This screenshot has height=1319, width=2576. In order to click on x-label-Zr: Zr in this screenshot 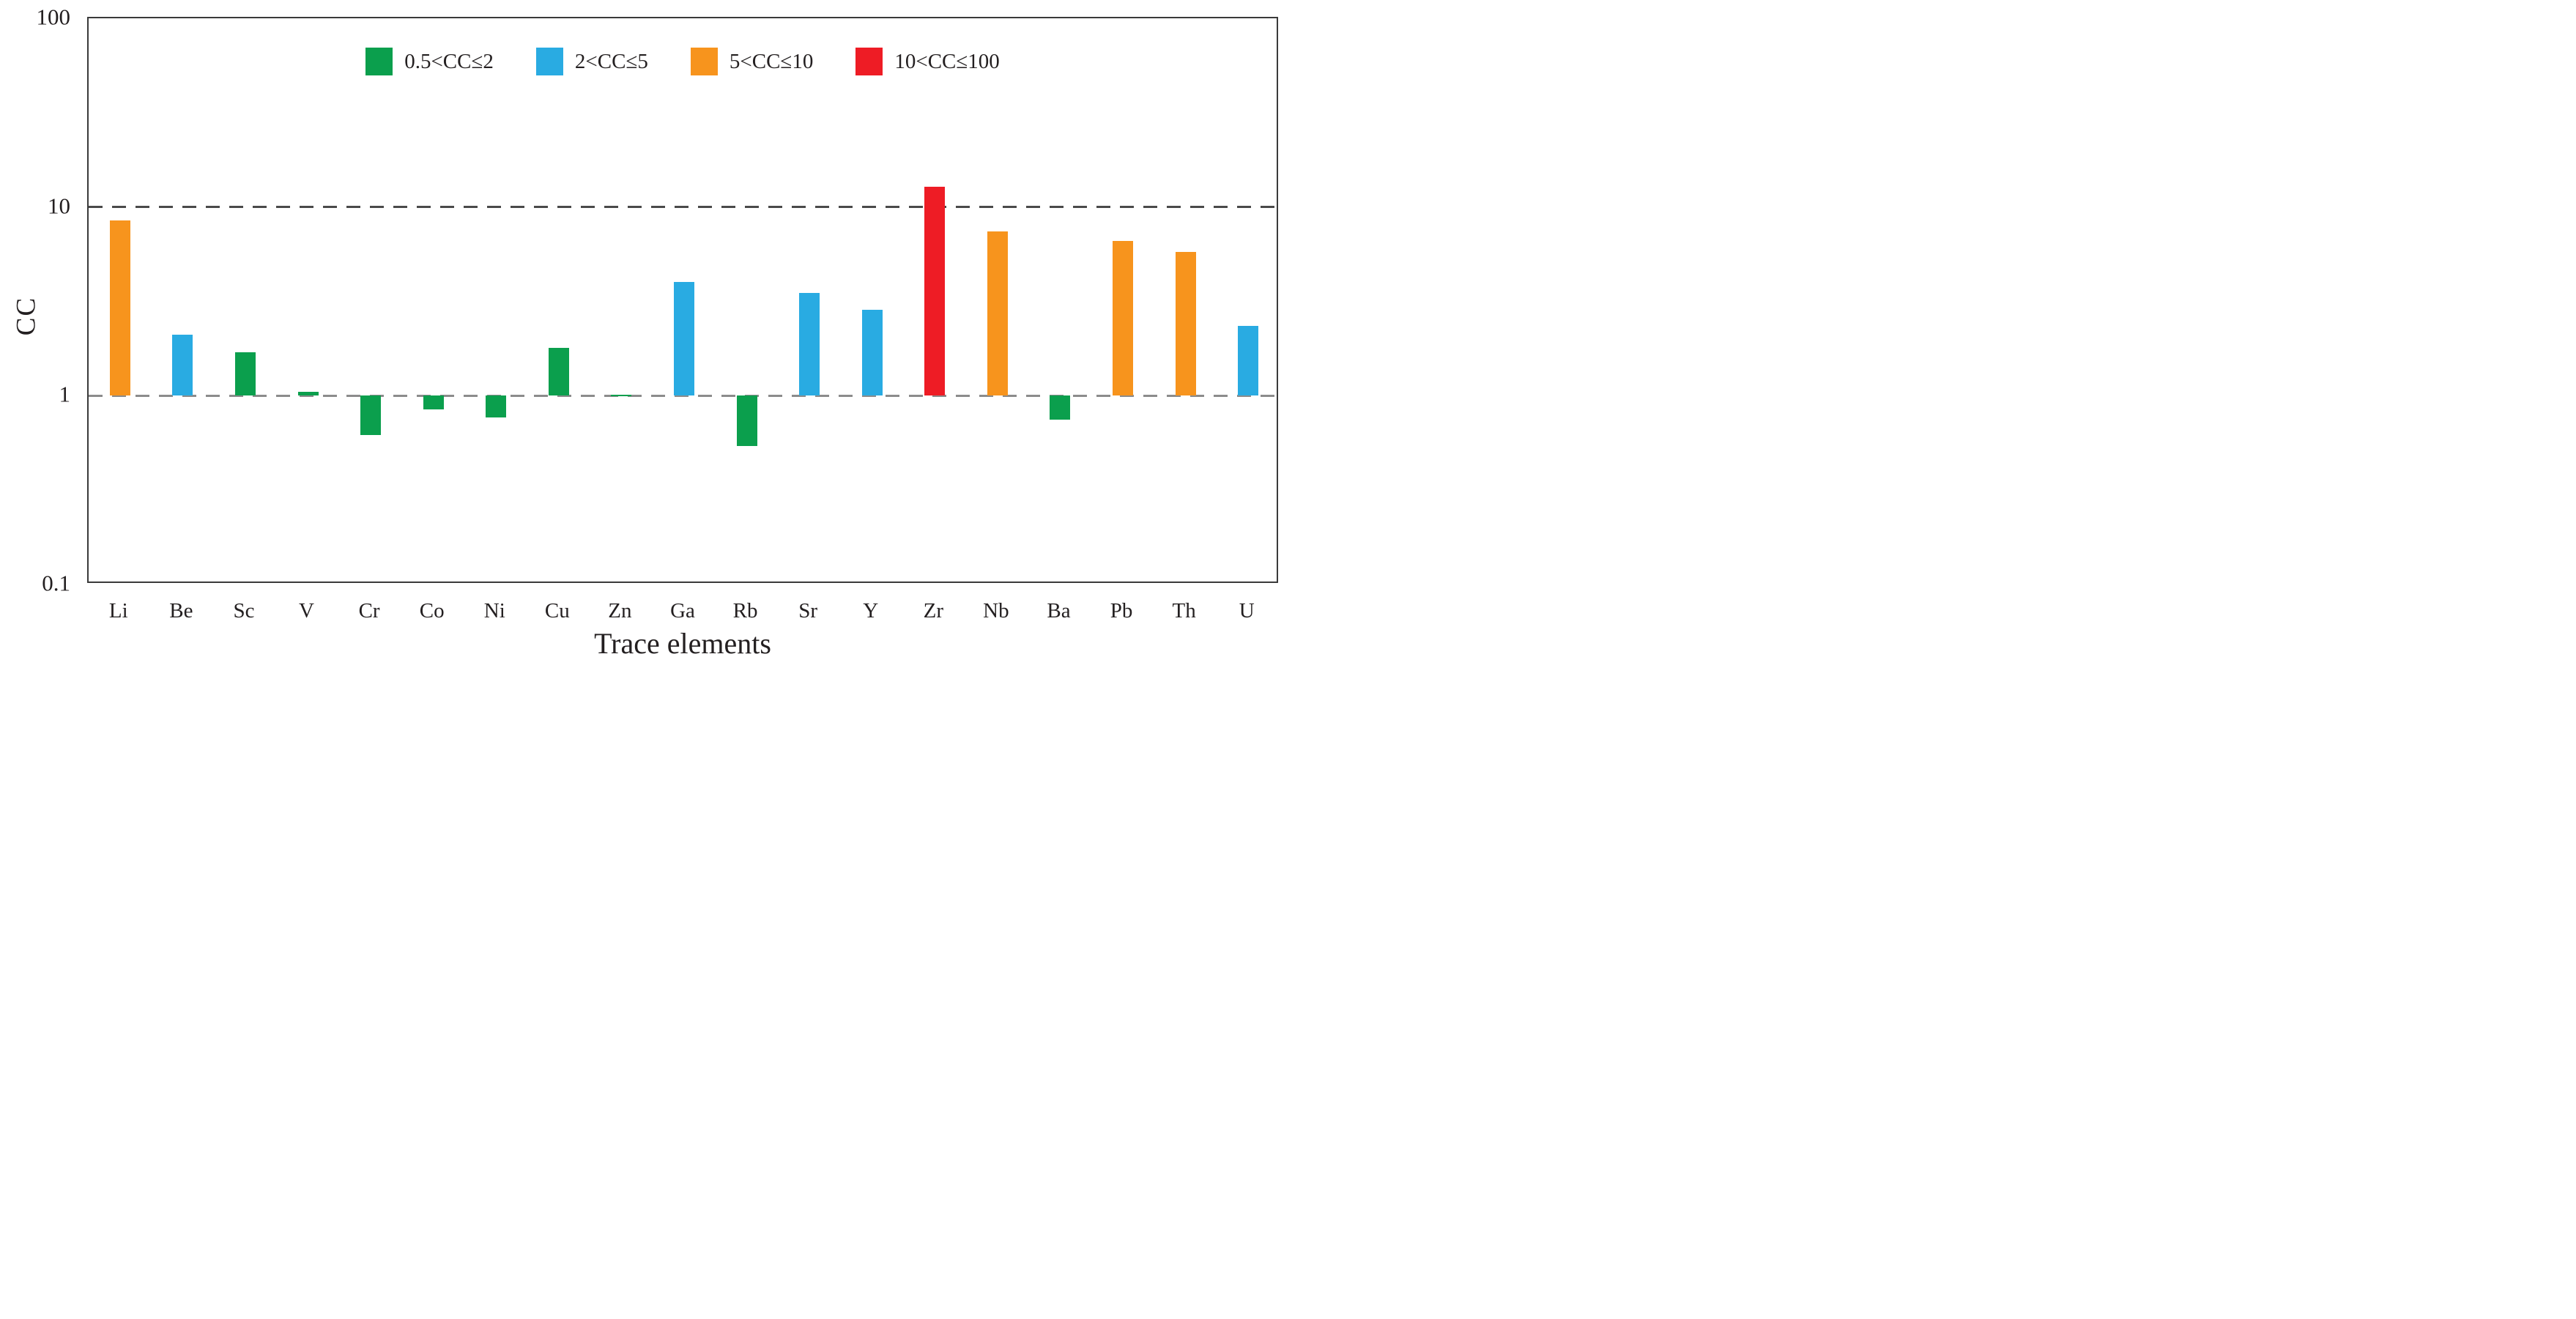, I will do `click(933, 611)`.